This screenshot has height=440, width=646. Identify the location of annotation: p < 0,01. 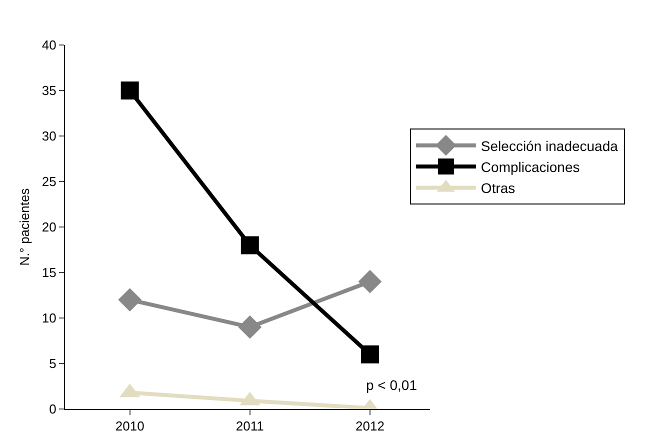
(392, 385).